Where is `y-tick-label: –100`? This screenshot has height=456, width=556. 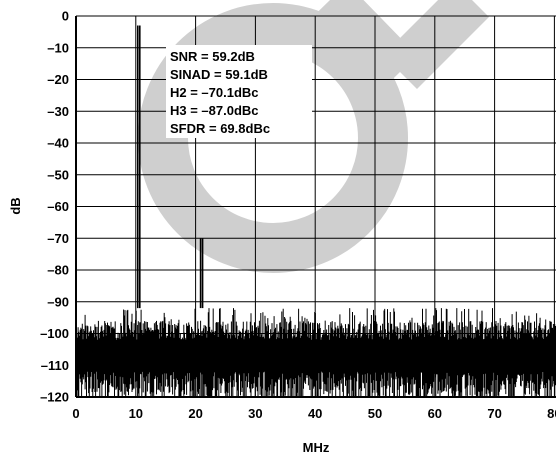 y-tick-label: –100 is located at coordinates (54, 333).